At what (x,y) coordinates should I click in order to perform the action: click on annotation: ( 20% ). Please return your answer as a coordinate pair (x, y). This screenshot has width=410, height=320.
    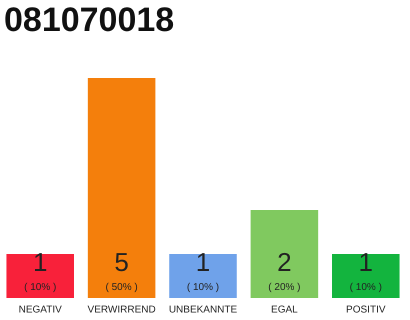
    Looking at the image, I should click on (284, 287).